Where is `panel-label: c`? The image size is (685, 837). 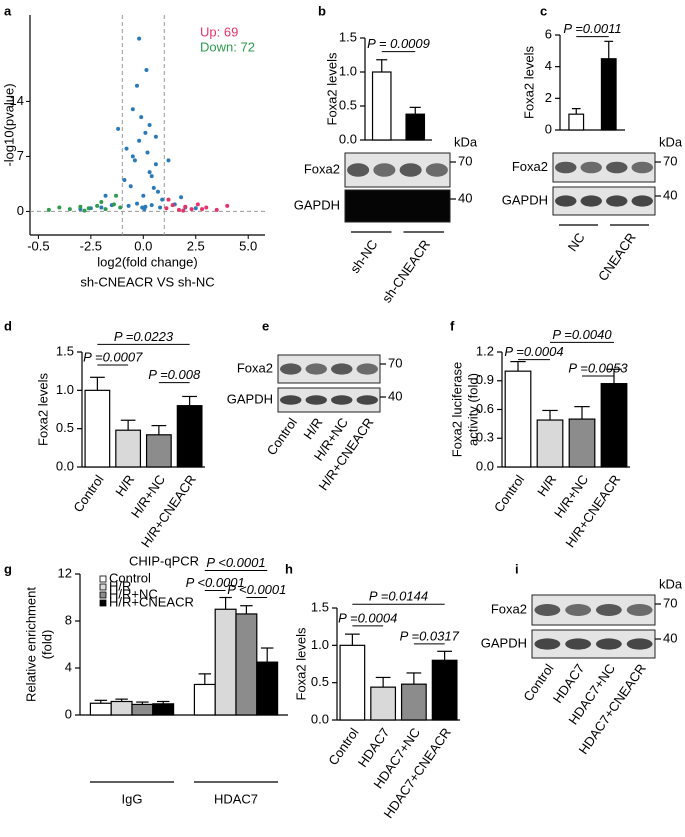
panel-label: c is located at coordinates (543, 10).